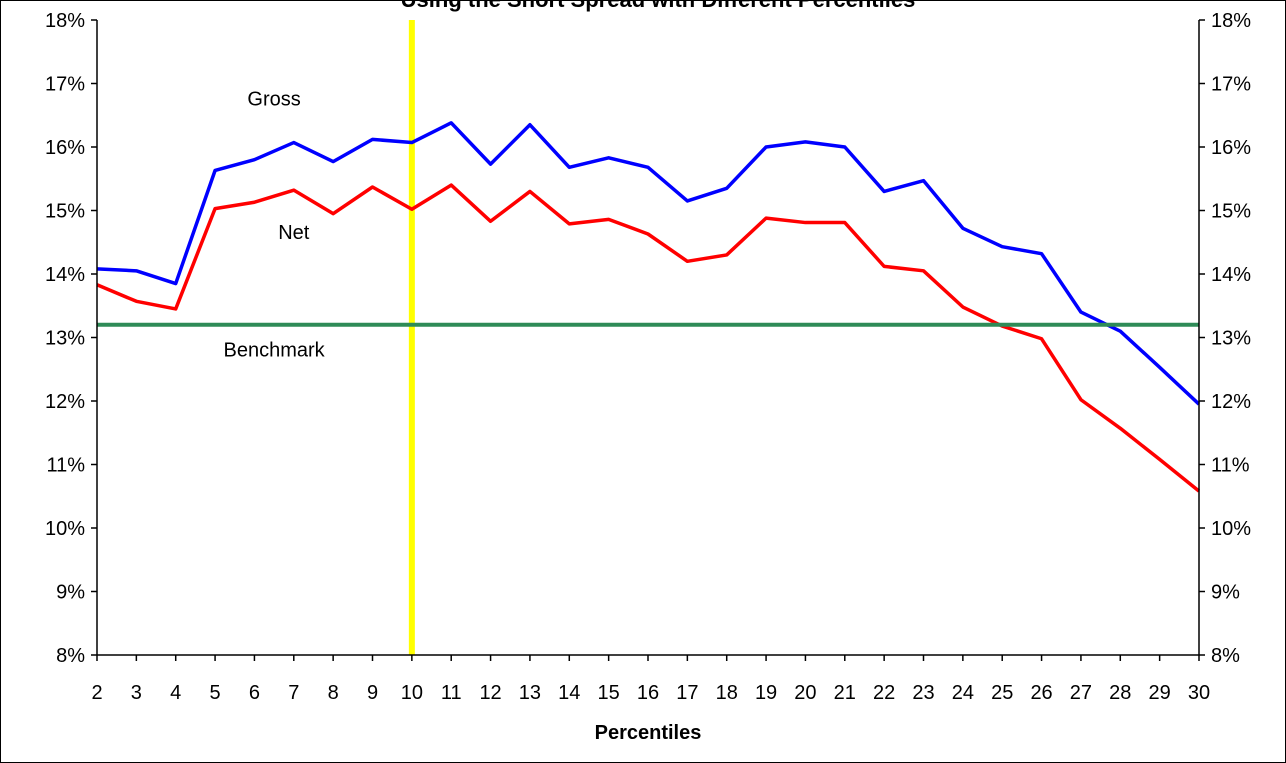 This screenshot has width=1286, height=763. Describe the element at coordinates (1231, 339) in the screenshot. I see `y-tick-label-right: 13%` at that location.